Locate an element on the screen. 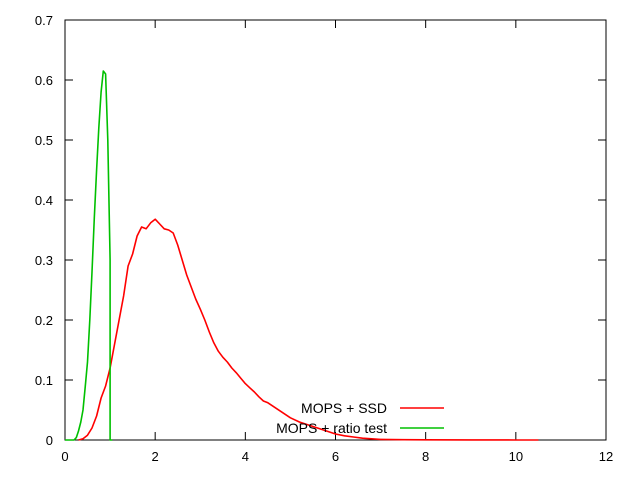 Image resolution: width=640 pixels, height=480 pixels. y-tick-label: 0.1 is located at coordinates (44, 380).